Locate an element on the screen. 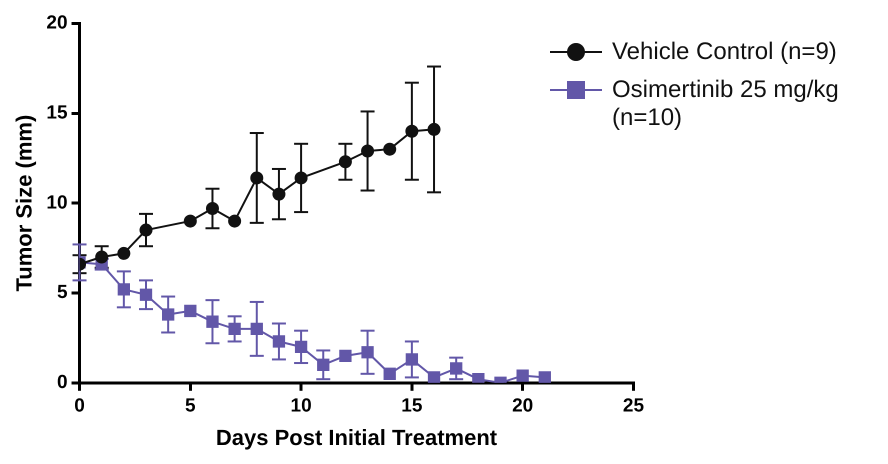 The height and width of the screenshot is (464, 888). x-axis-title: Days Post Initial Treatment is located at coordinates (357, 437).